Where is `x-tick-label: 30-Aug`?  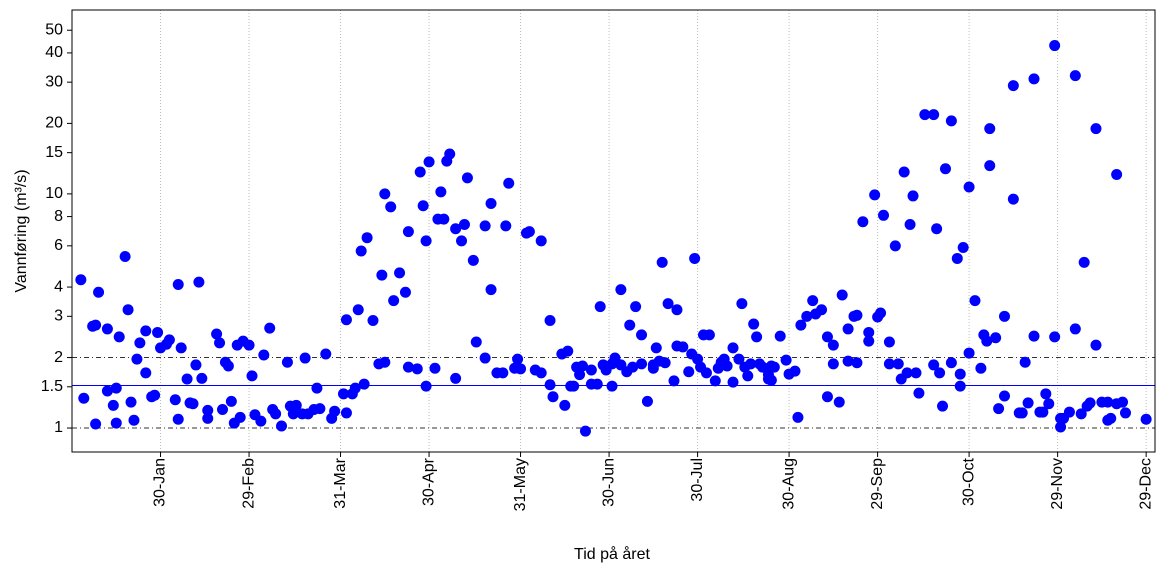 x-tick-label: 30-Aug is located at coordinates (788, 484).